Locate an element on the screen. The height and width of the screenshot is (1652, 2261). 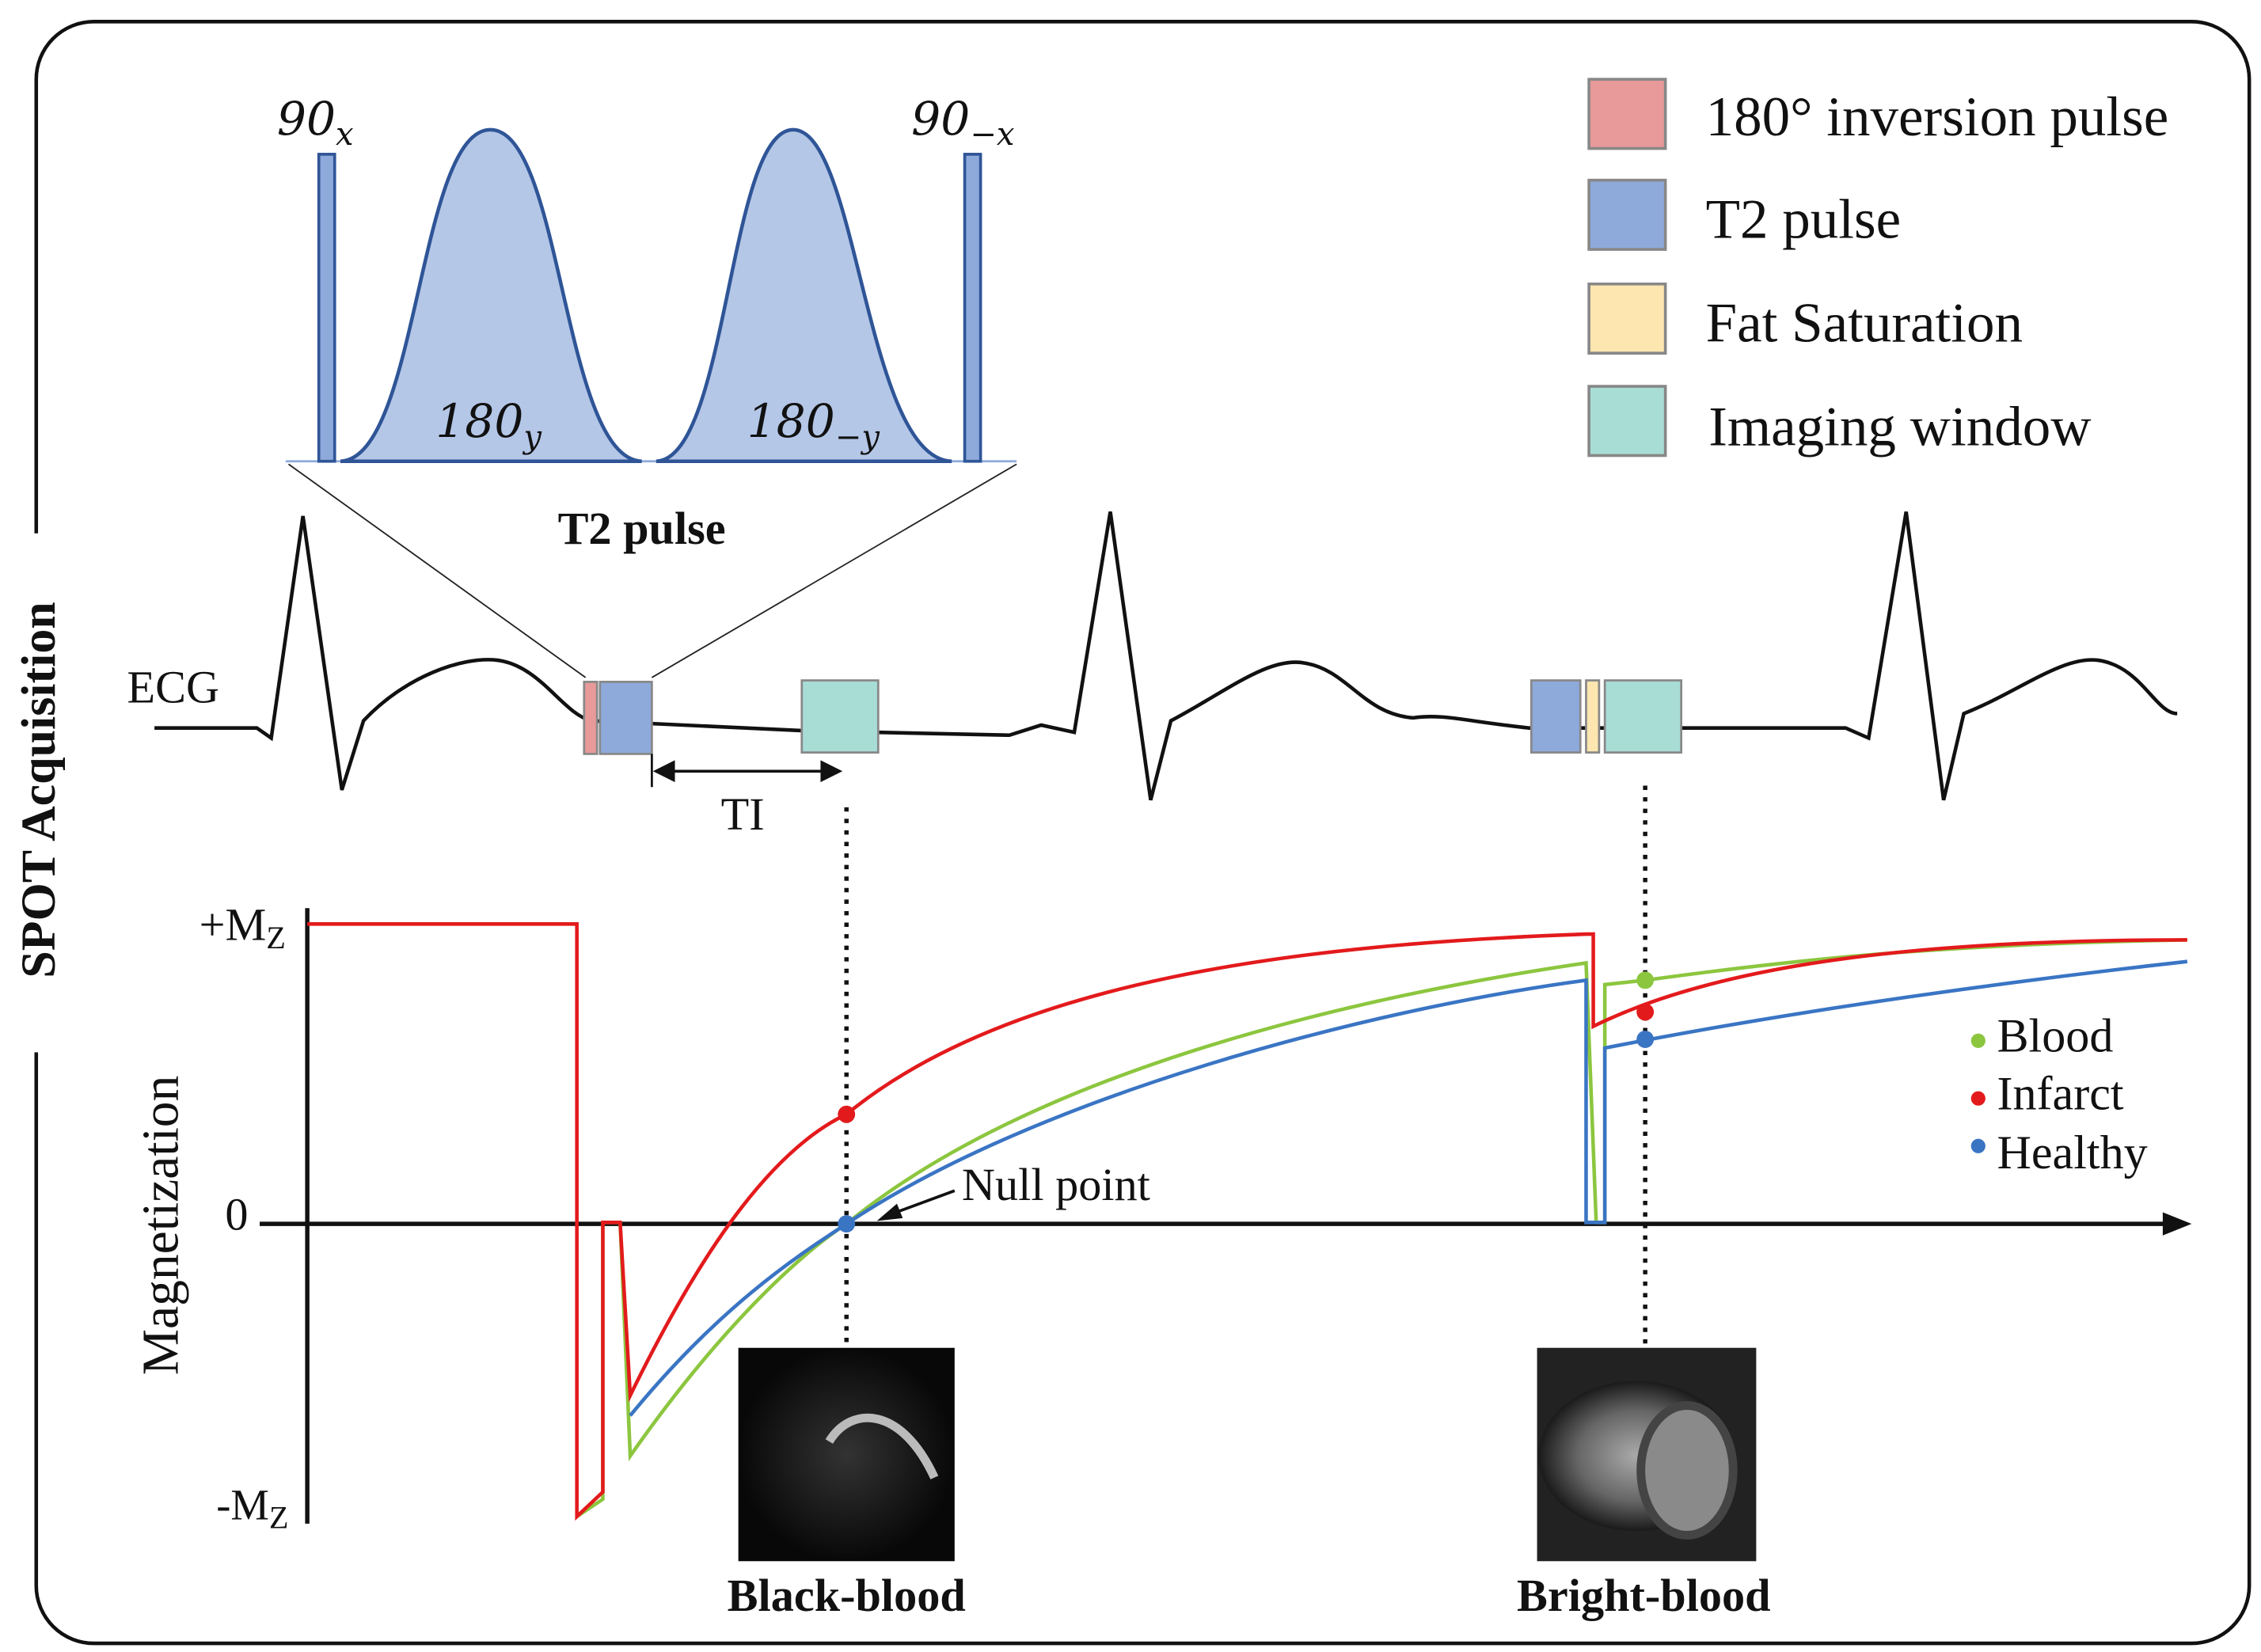
legend-label: T2 pulse is located at coordinates (1804, 219).